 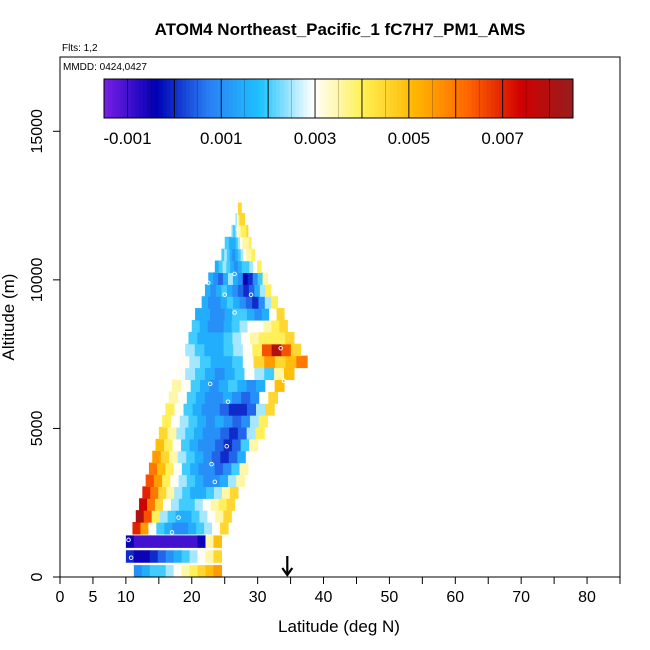 What do you see at coordinates (44, 345) in the screenshot?
I see `y-axis: 0 5000 10000 15000` at bounding box center [44, 345].